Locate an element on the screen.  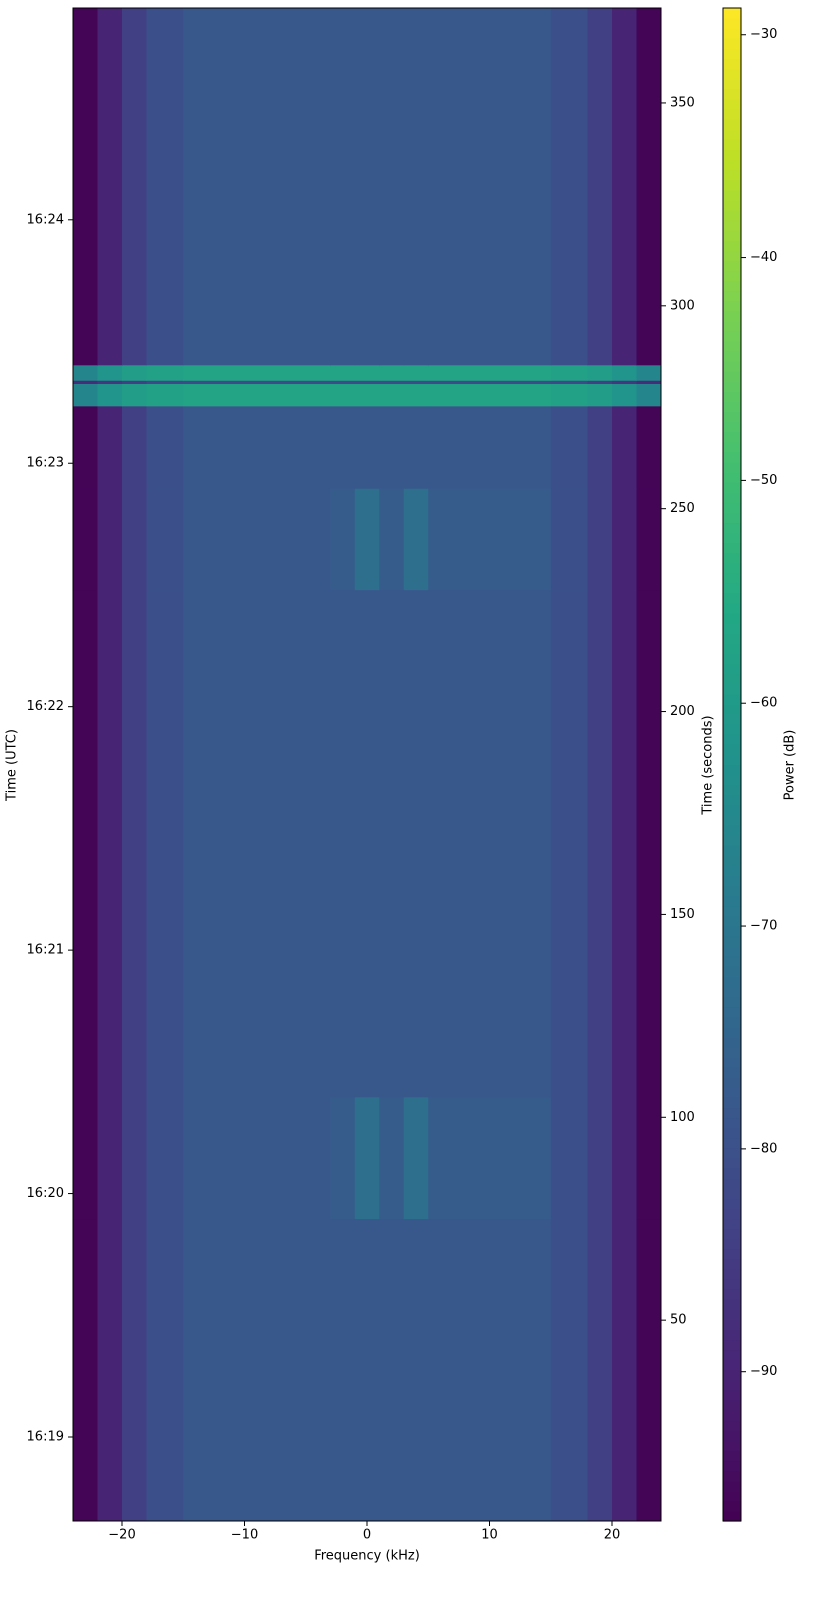
colorbar-frame is located at coordinates (732, 764).